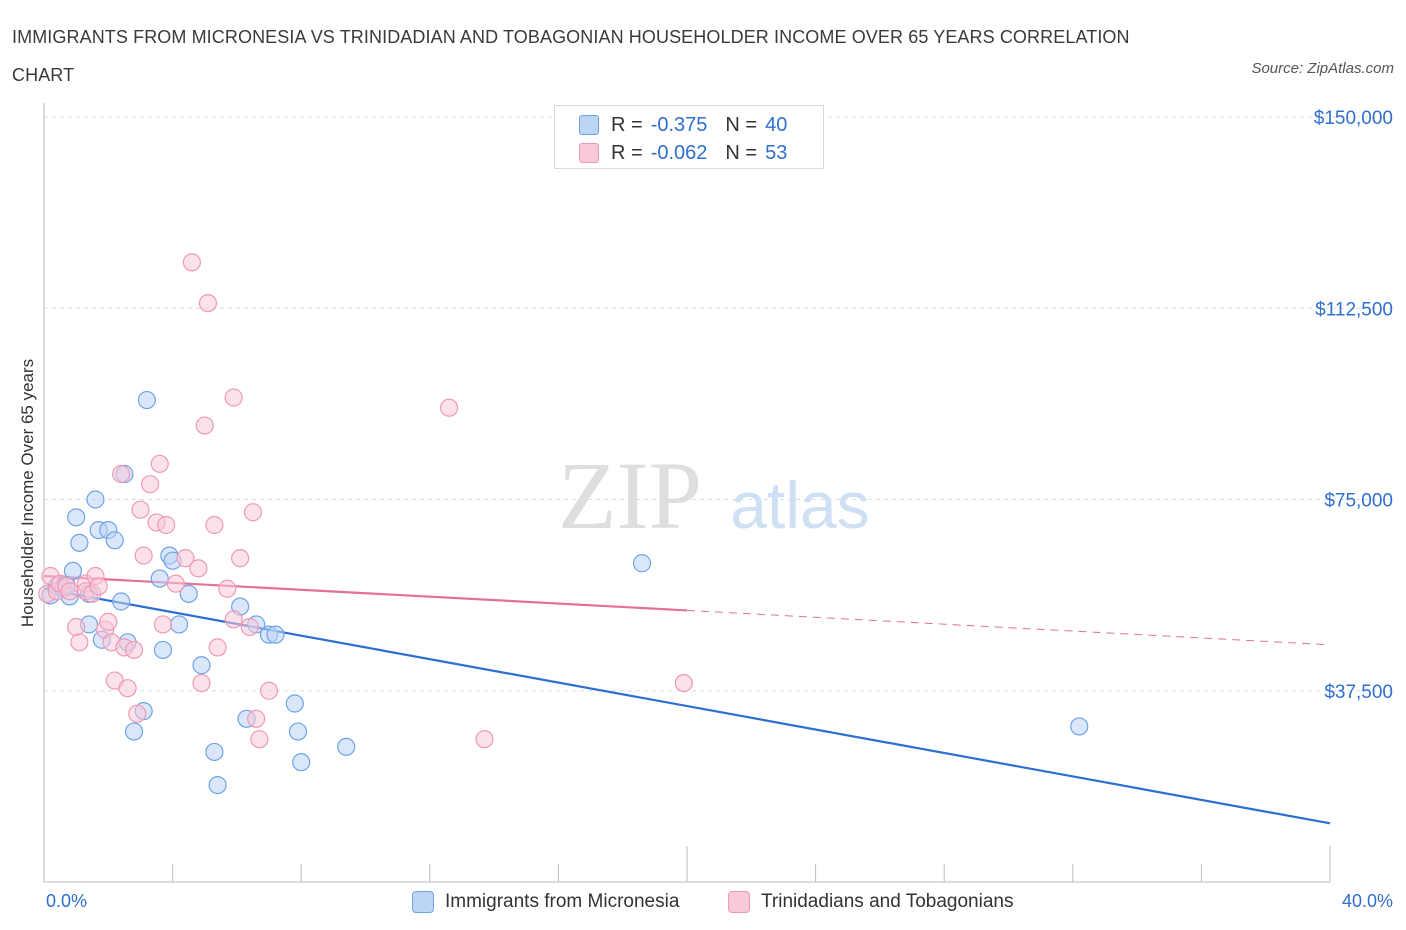  I want to click on legend-n-value: 53, so click(776, 152).